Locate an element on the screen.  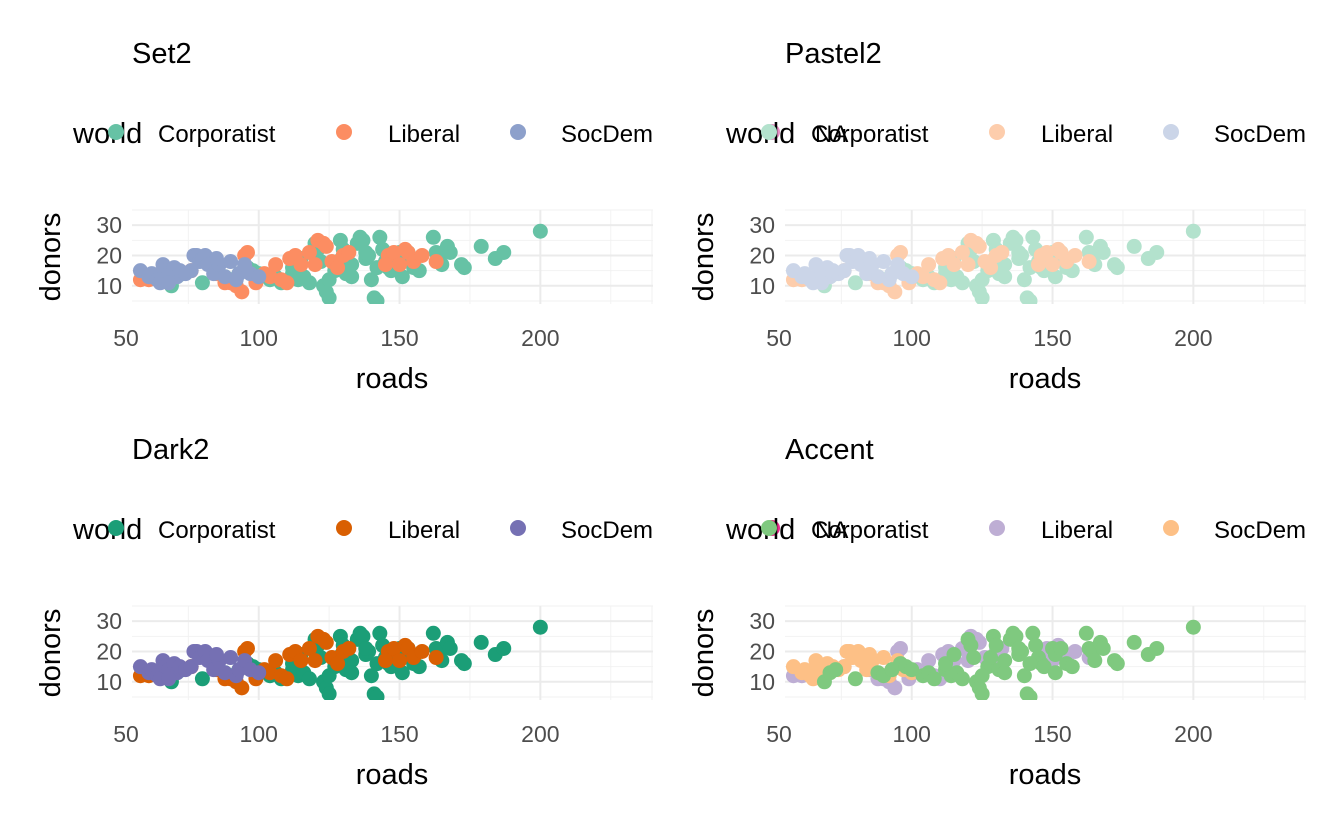
y-tick-label: 20 is located at coordinates (109, 255).